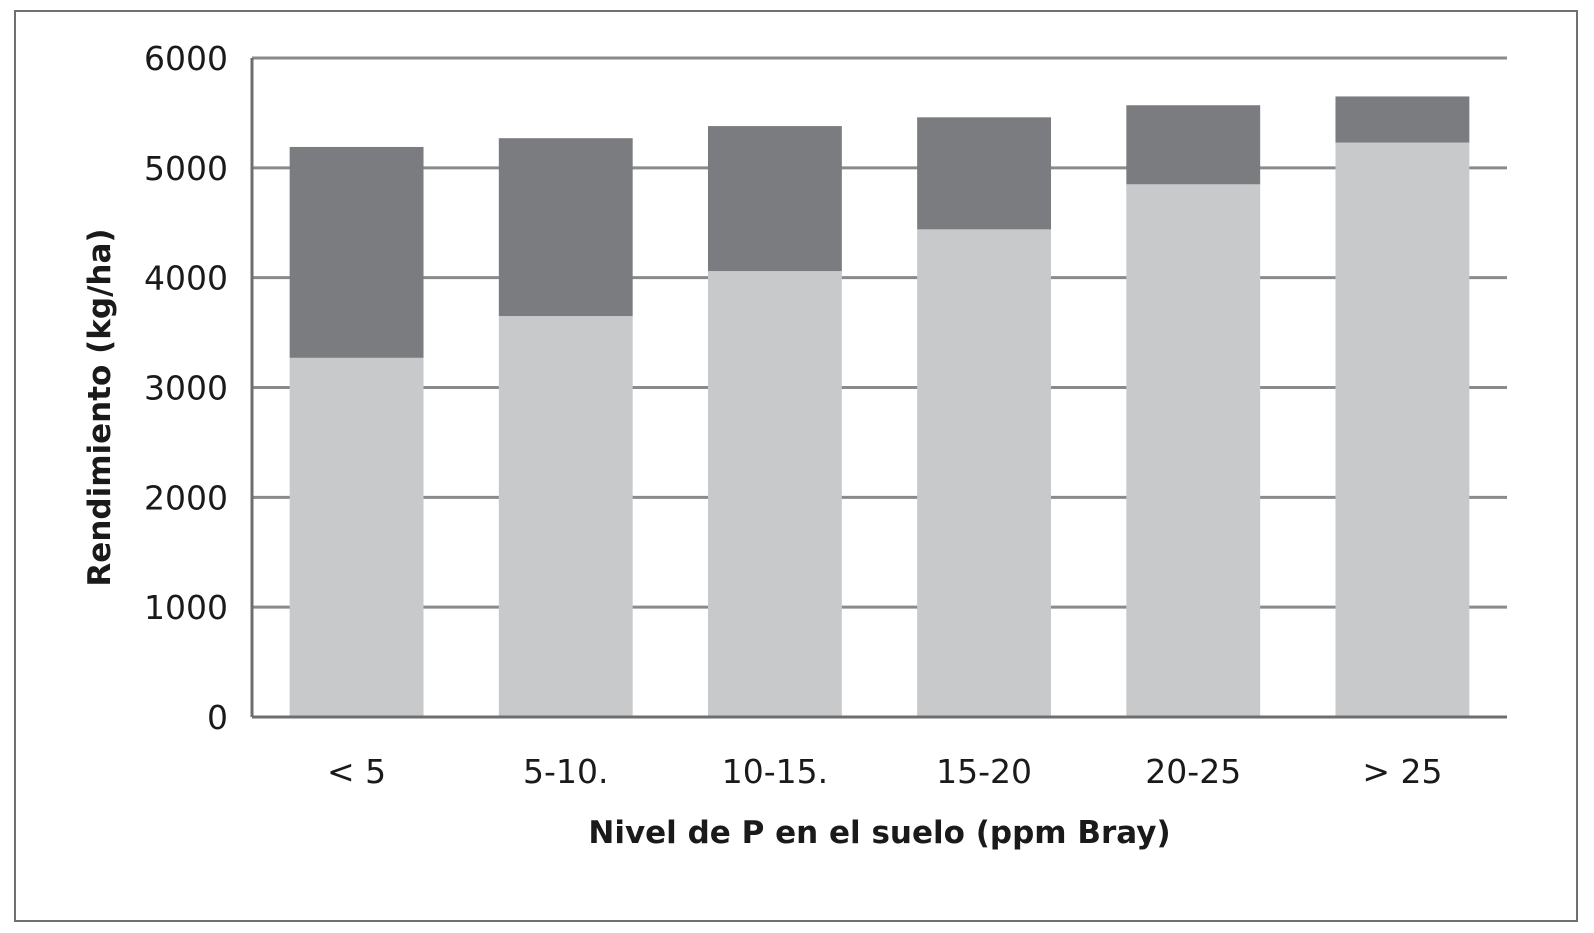 The image size is (1594, 933). Describe the element at coordinates (775, 771) in the screenshot. I see `x-tick-label: 10-15.` at that location.